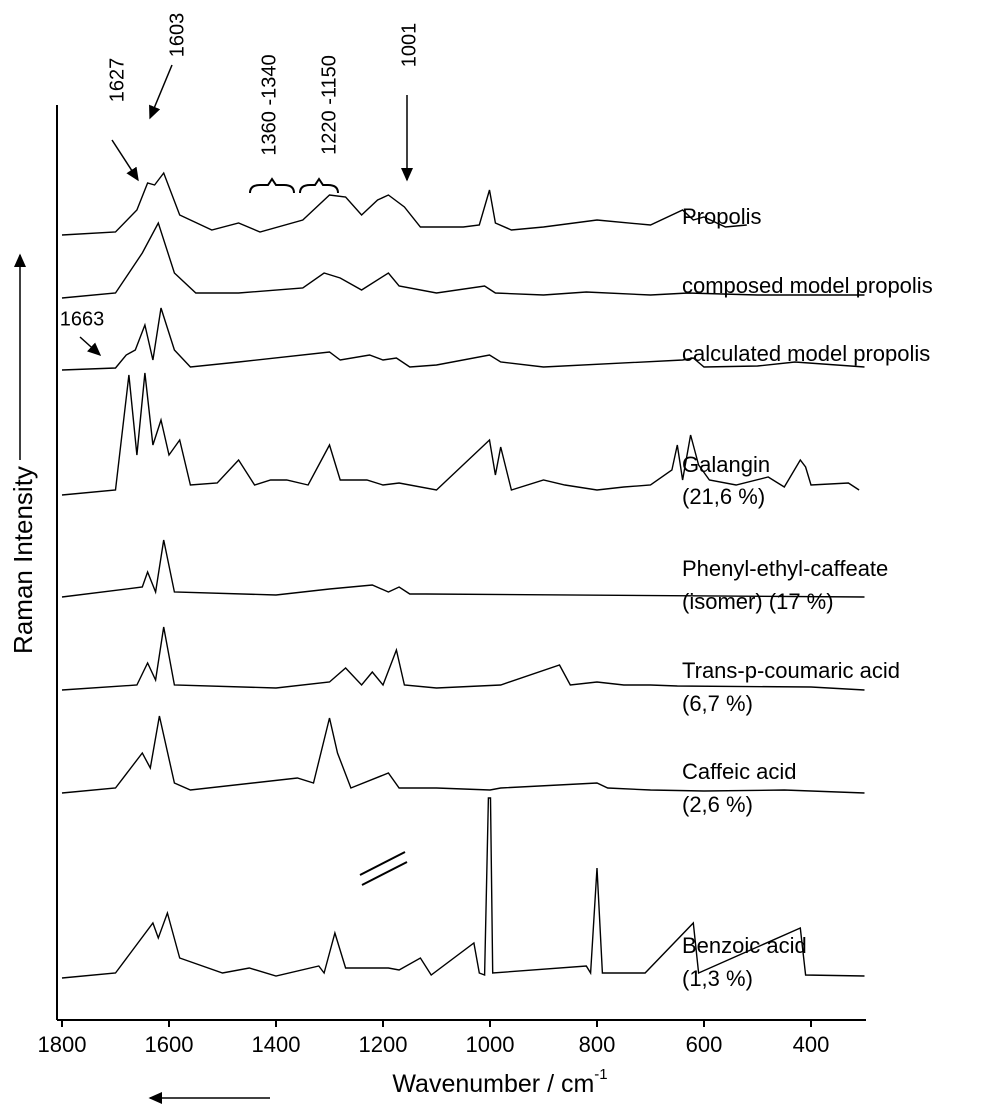 This screenshot has width=1001, height=1109. What do you see at coordinates (717, 978) in the screenshot?
I see `series-share: (1,3 %)` at bounding box center [717, 978].